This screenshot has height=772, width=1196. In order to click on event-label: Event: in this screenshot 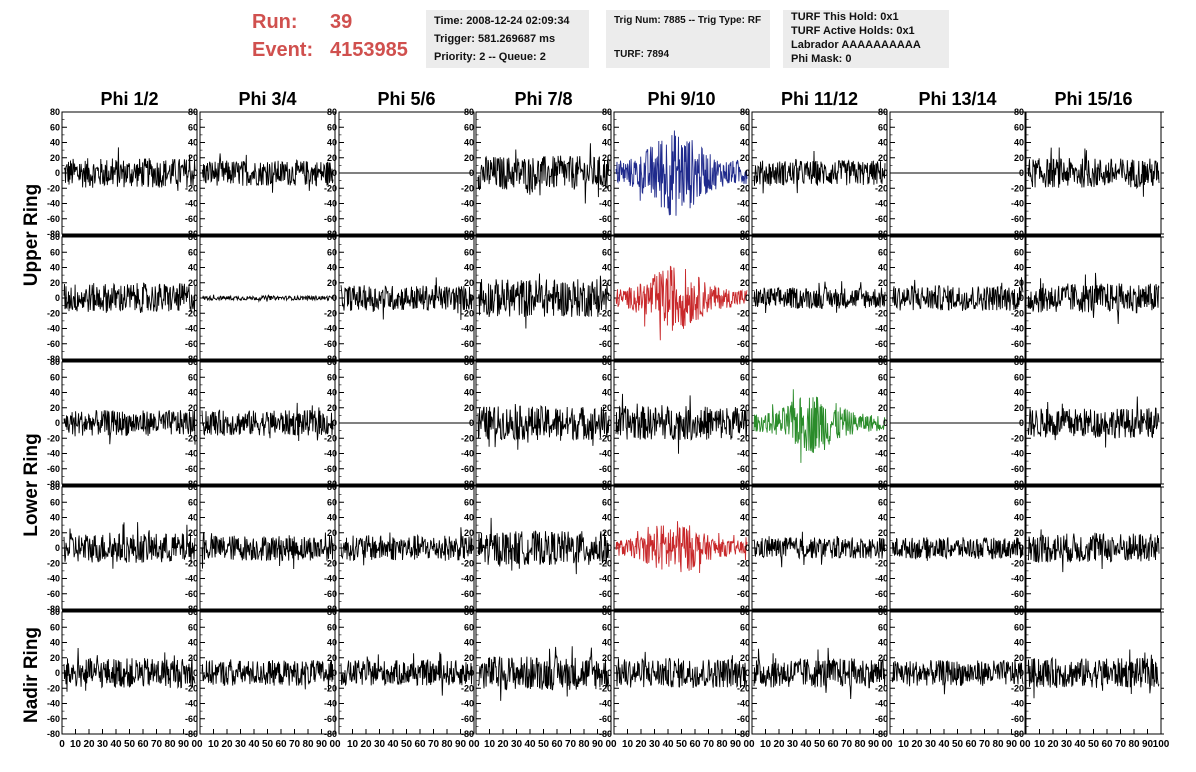, I will do `click(283, 50)`.